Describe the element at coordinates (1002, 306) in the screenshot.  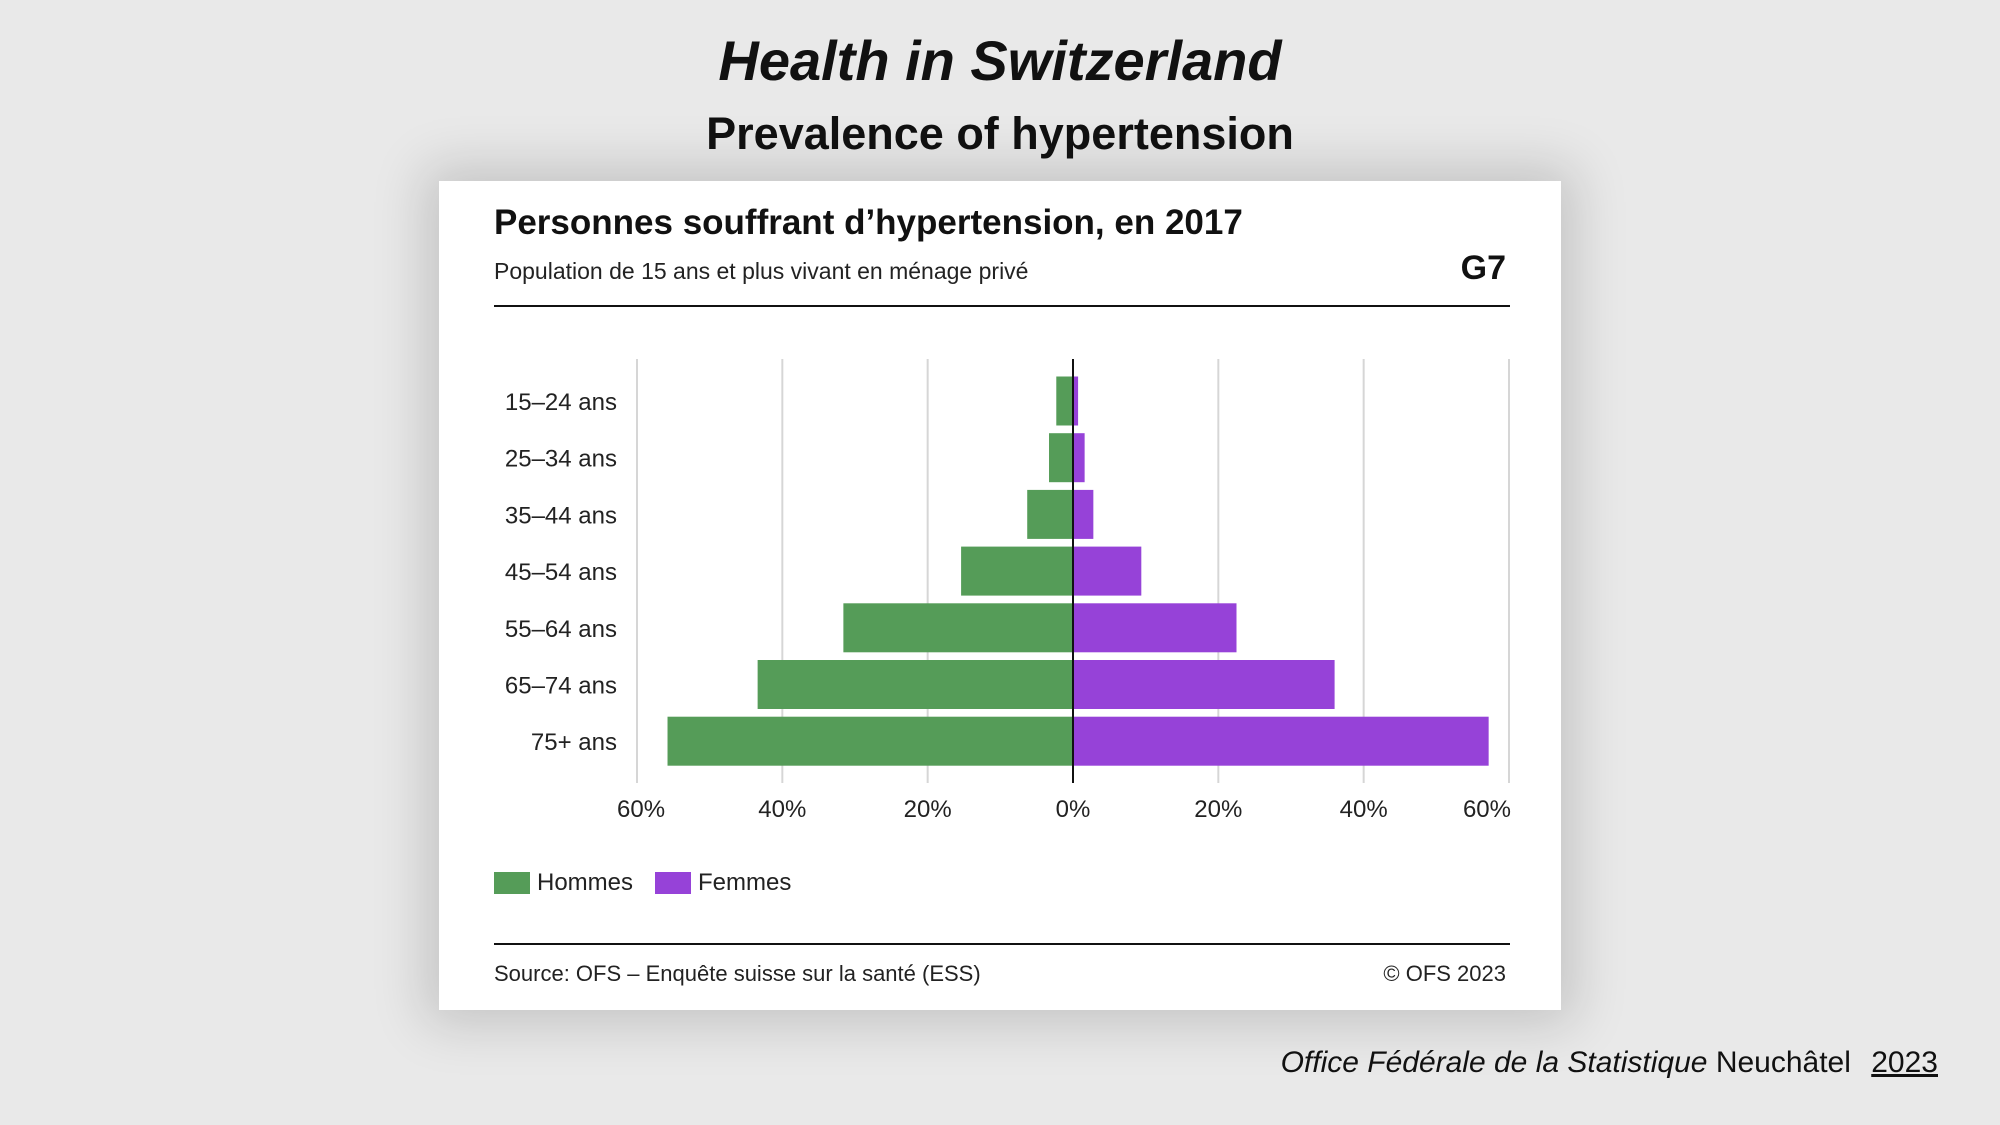
I see `header-divider` at that location.